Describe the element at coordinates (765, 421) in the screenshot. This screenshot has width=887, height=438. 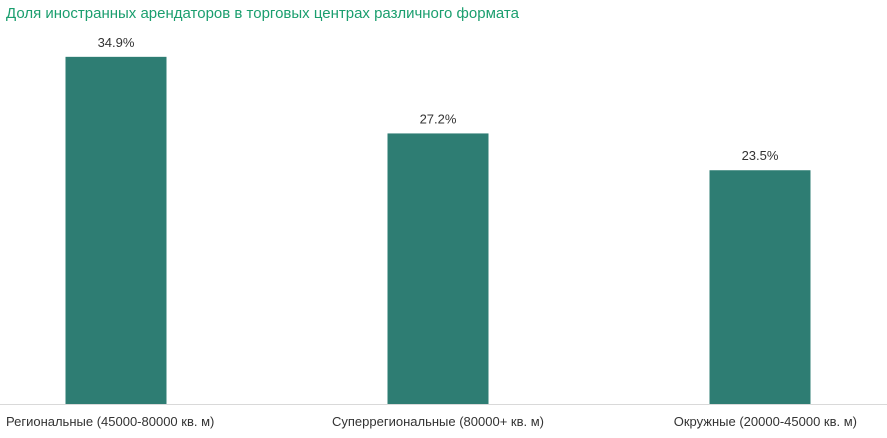
I see `category-label-3: Окружные (20000-45000 кв. м)` at that location.